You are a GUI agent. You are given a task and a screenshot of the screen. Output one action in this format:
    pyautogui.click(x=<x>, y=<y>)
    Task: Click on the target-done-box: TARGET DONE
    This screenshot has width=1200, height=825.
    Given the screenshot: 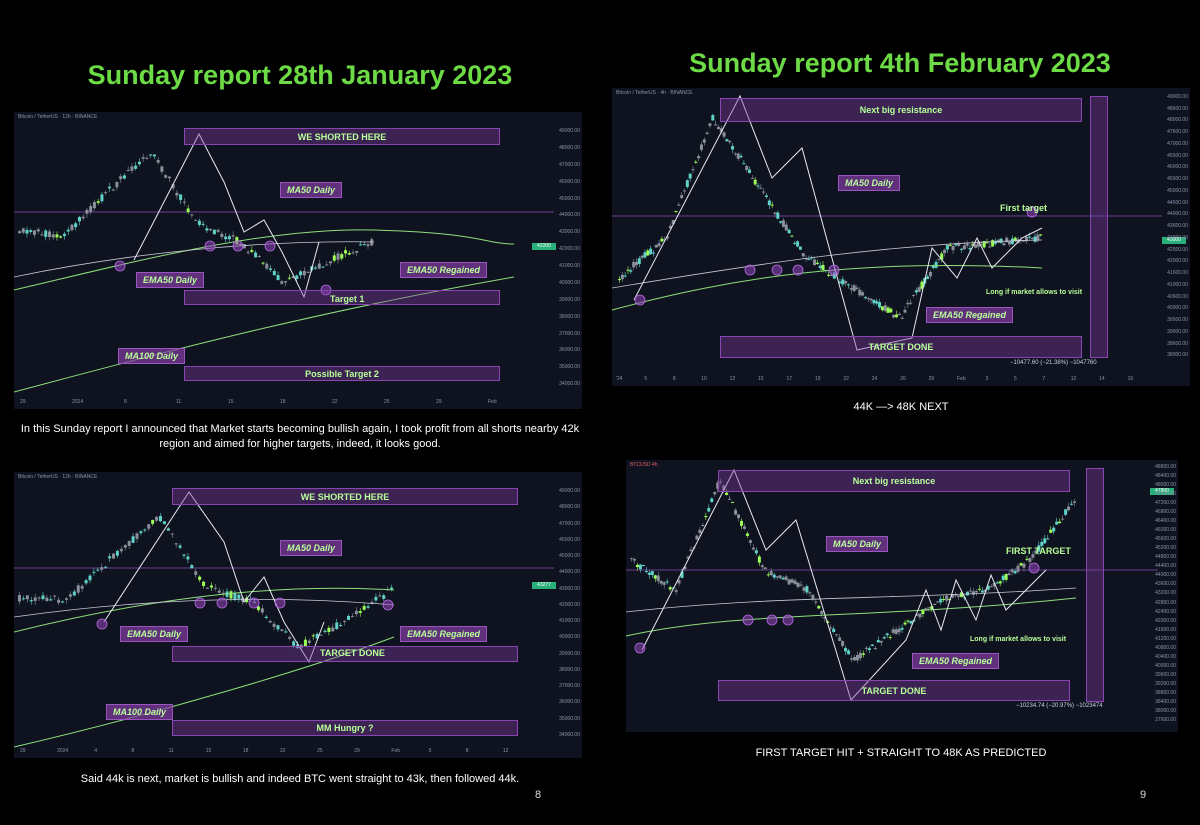 What is the action you would take?
    pyautogui.click(x=901, y=347)
    